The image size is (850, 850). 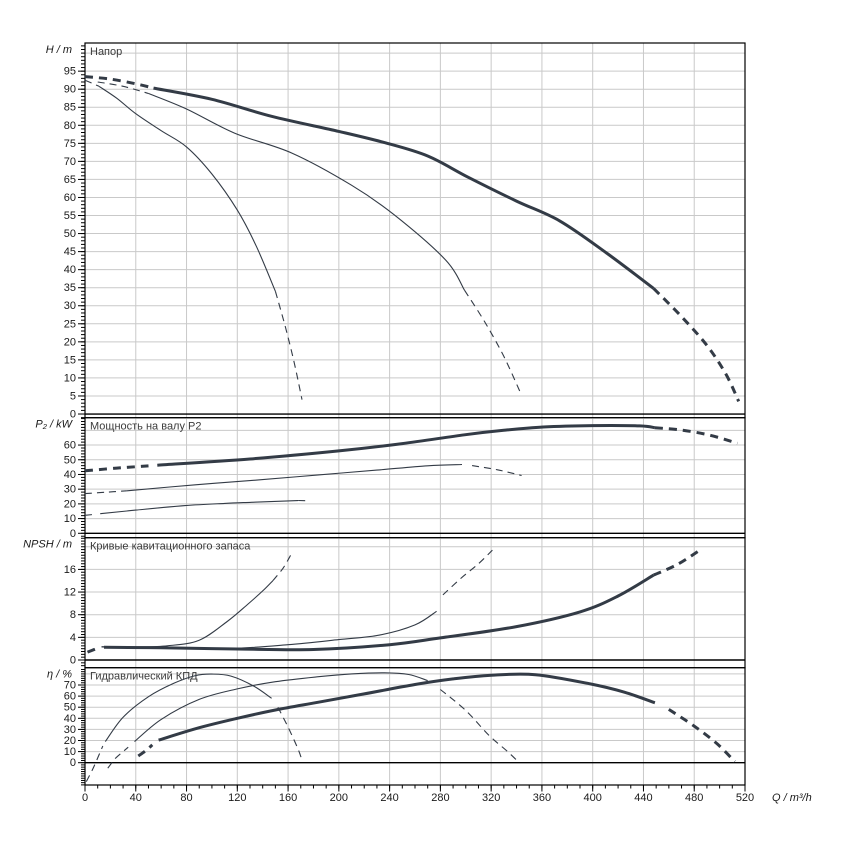 What do you see at coordinates (144, 677) in the screenshot?
I see `panel-title-efficiency: Гидравлический КПД` at bounding box center [144, 677].